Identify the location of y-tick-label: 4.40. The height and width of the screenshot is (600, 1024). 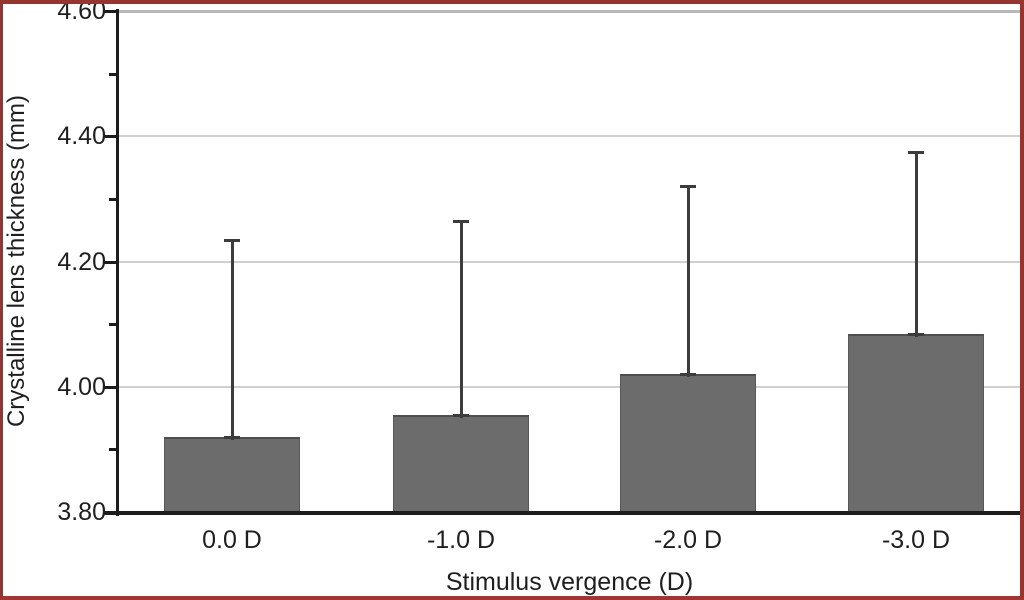
(81, 136).